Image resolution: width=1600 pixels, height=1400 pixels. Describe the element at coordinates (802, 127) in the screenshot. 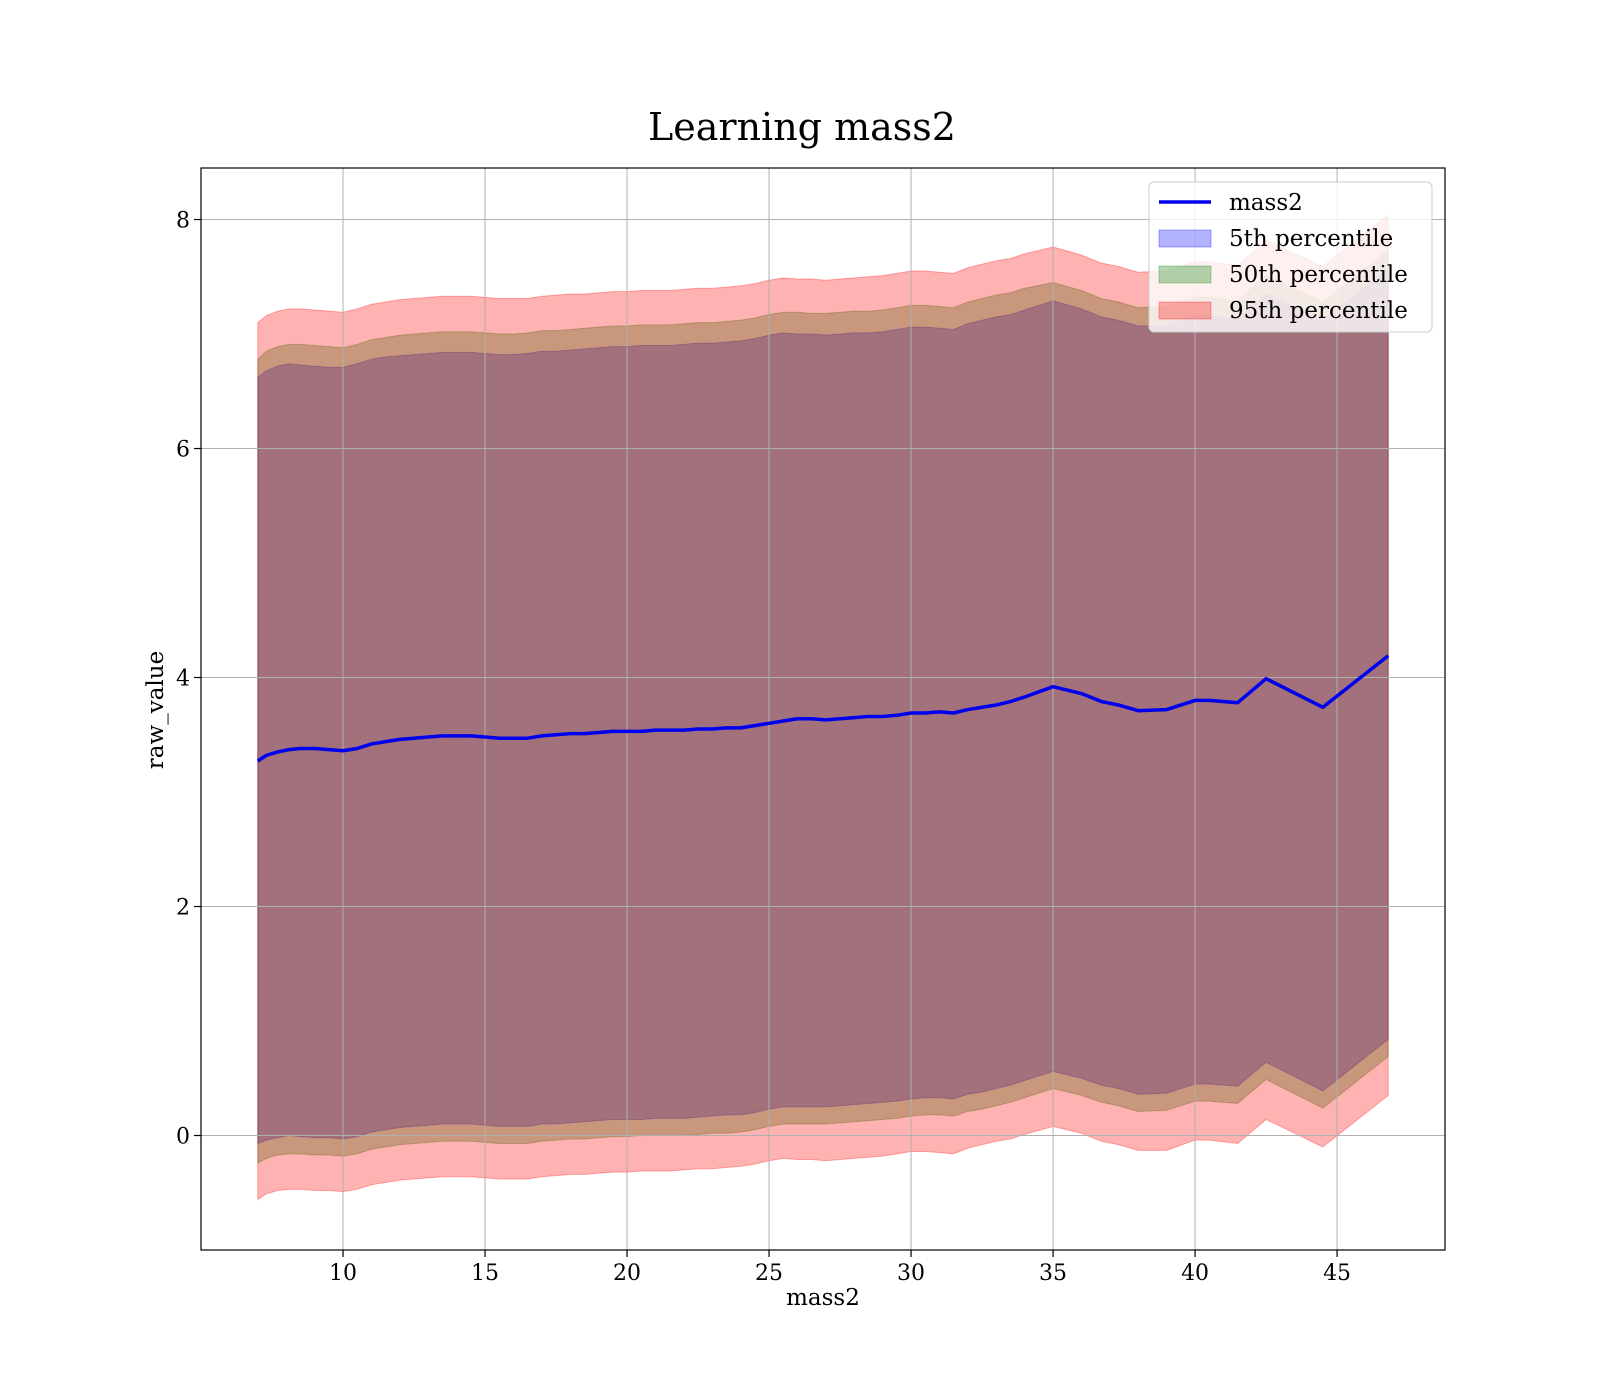

I see `chart-title: Learning mass2` at that location.